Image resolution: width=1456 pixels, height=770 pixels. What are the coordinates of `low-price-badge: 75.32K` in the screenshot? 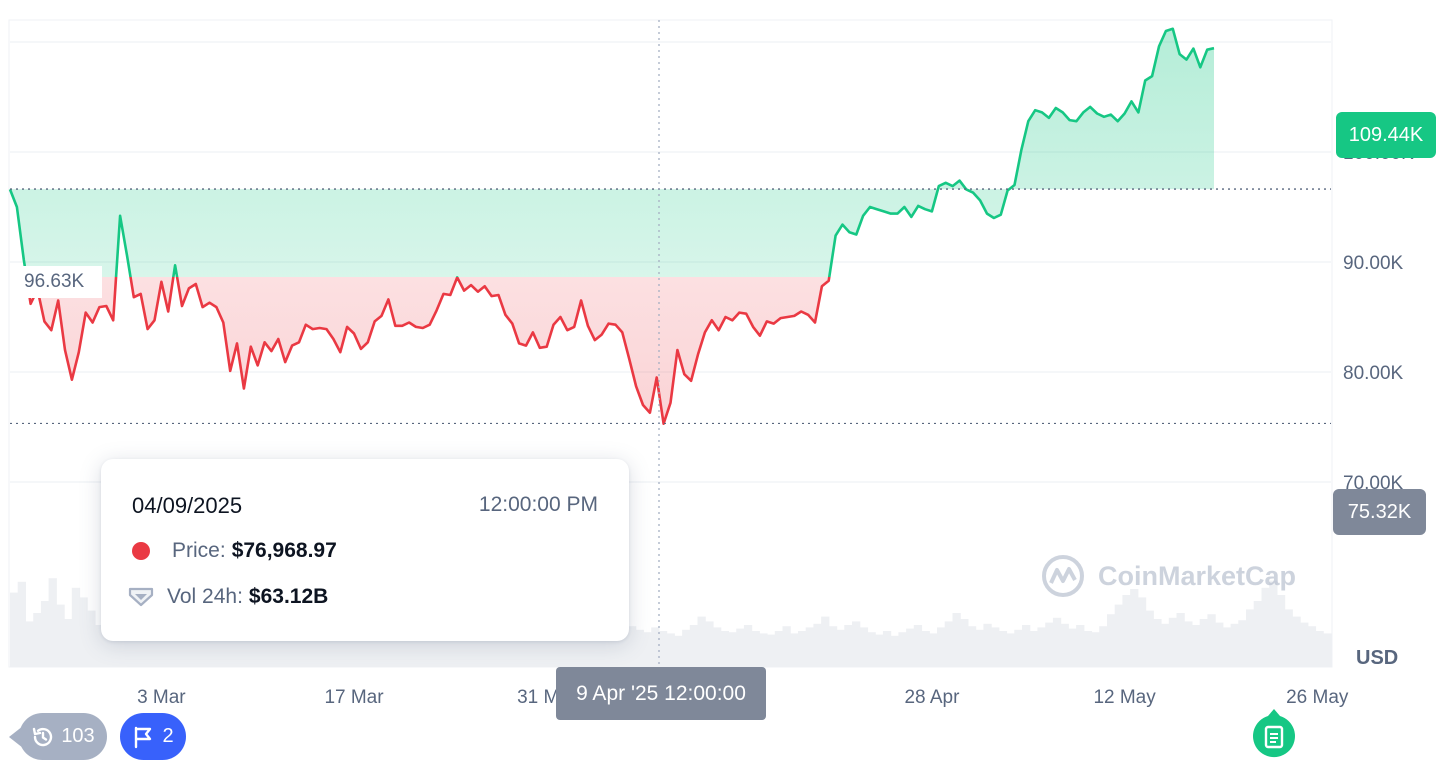 It's located at (1379, 512).